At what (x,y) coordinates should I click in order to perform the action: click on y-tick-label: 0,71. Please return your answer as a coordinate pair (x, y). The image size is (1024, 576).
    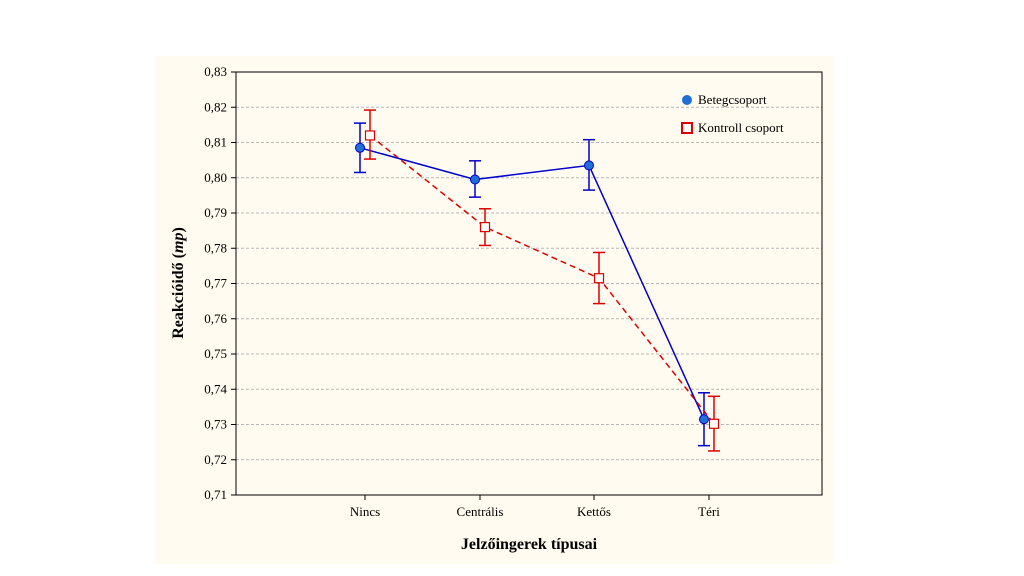
    Looking at the image, I should click on (215, 494).